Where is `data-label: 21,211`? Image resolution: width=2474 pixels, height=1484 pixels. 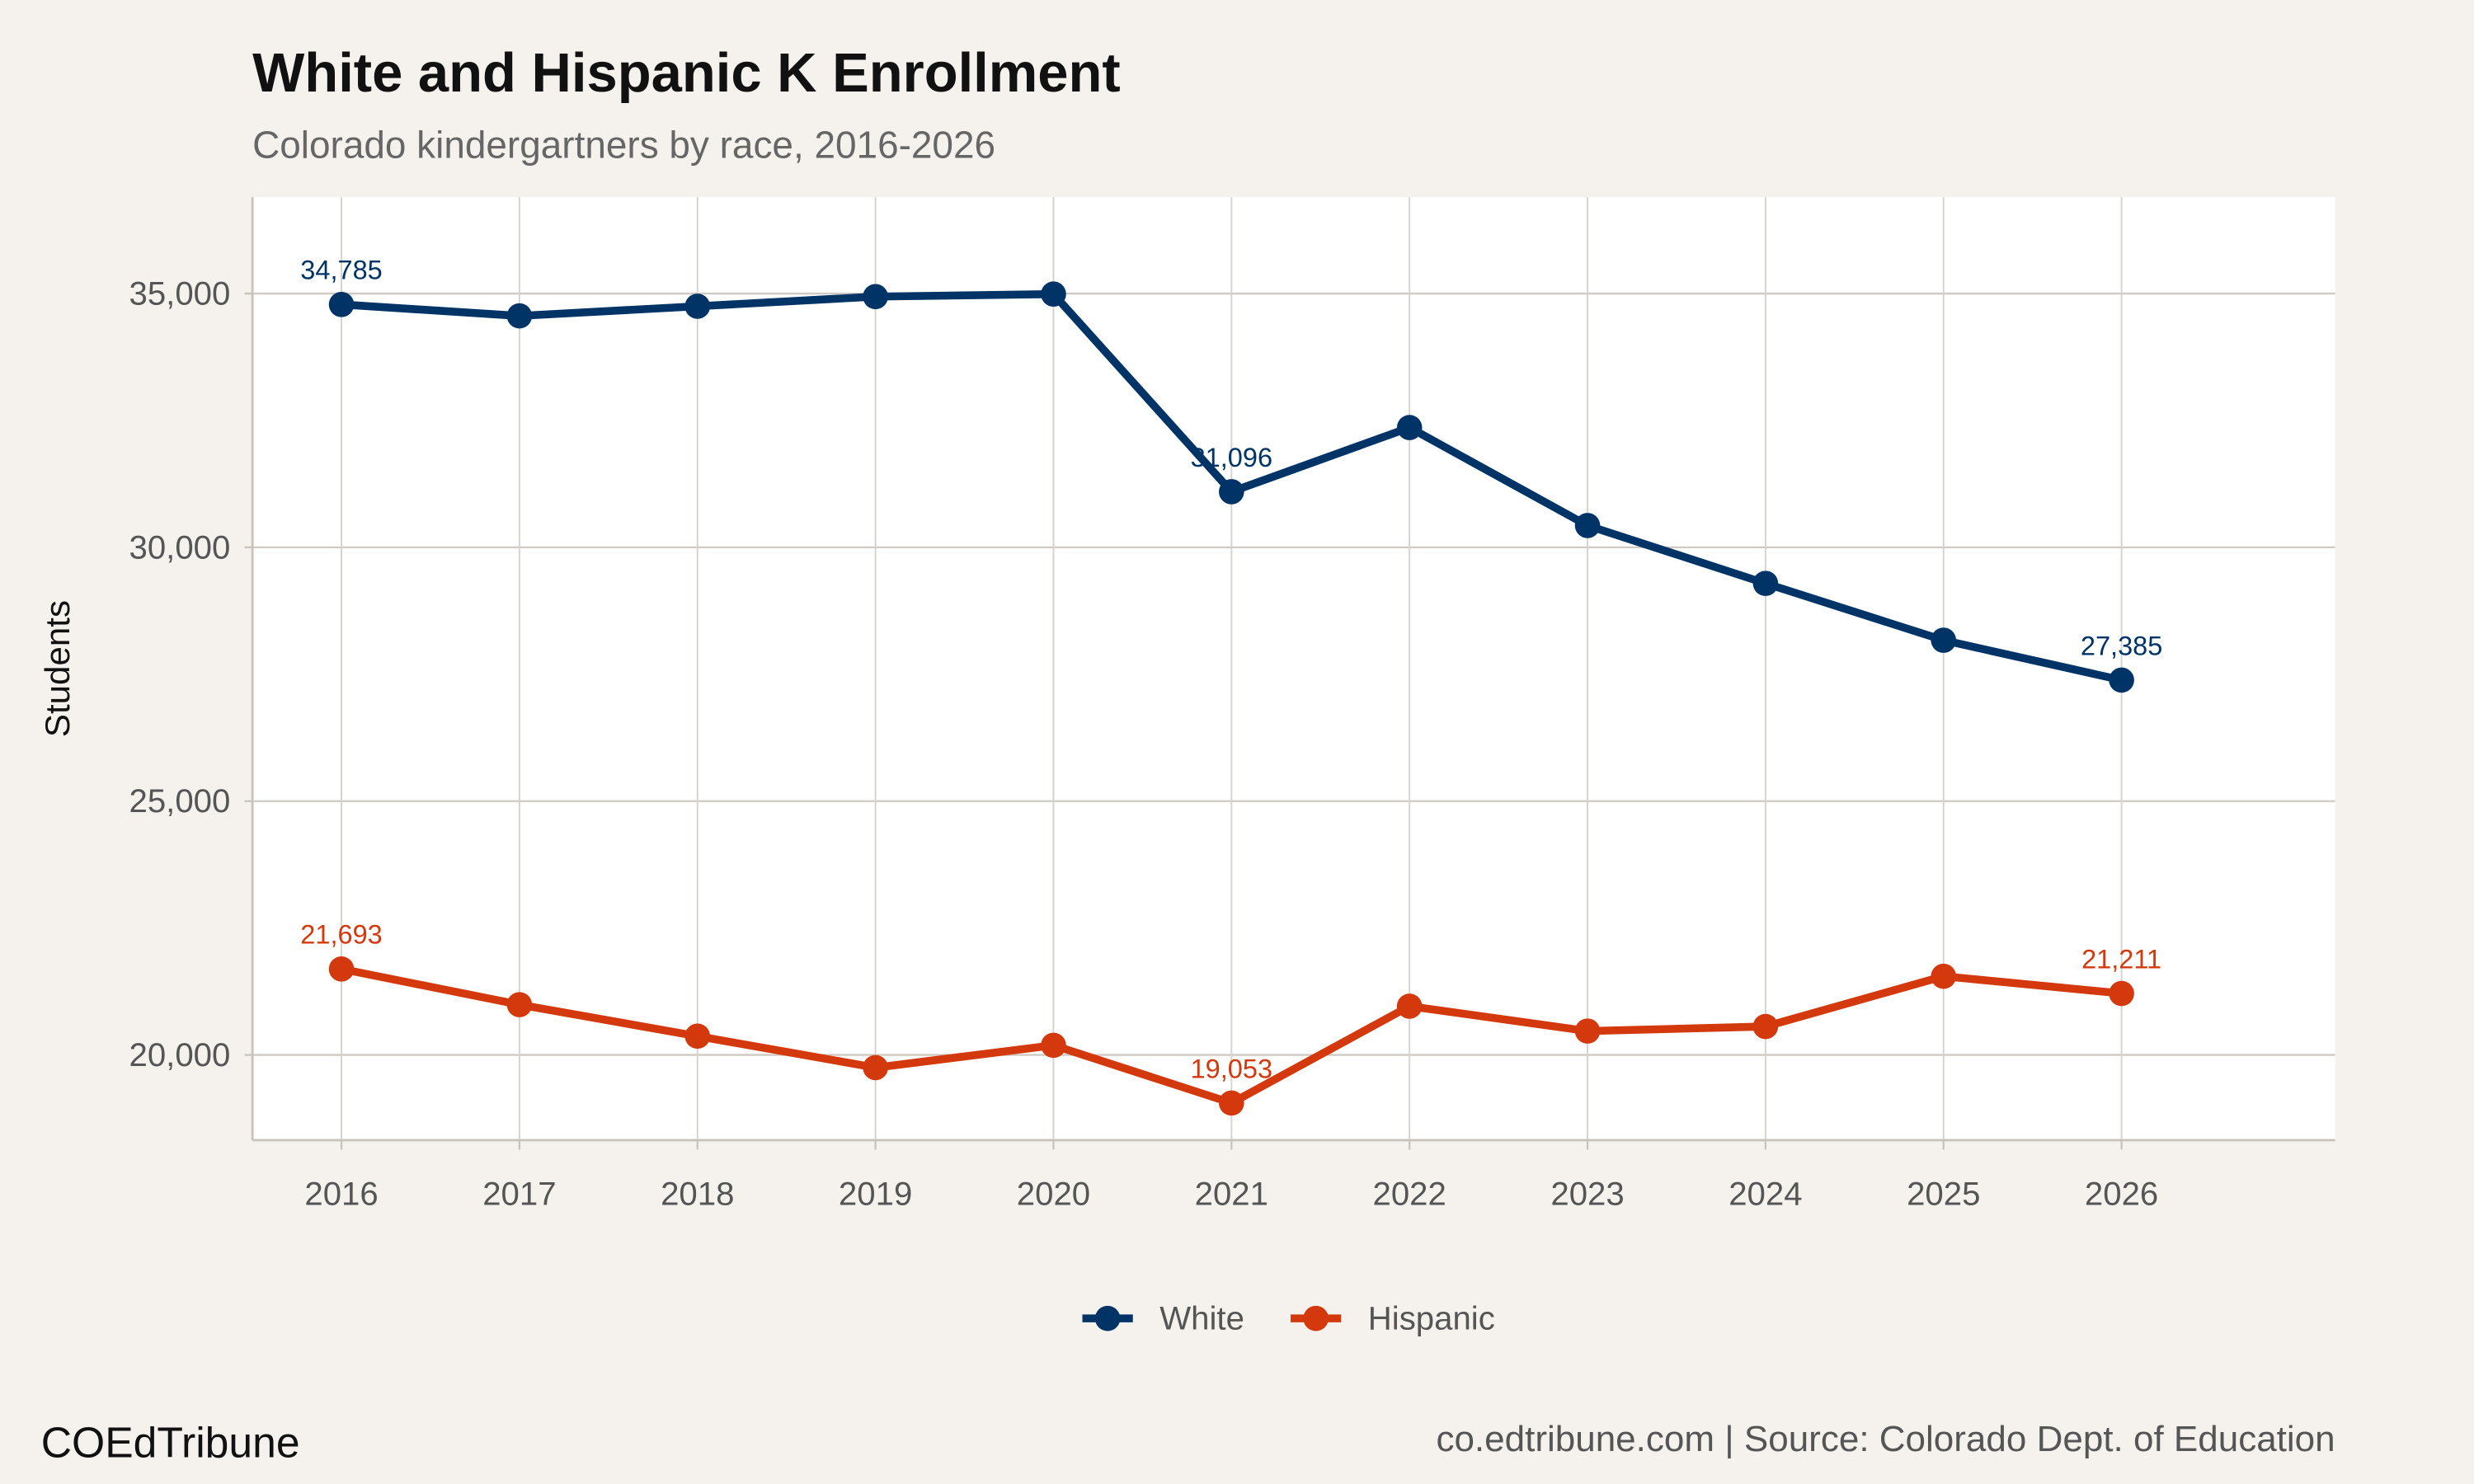
data-label: 21,211 is located at coordinates (2121, 959).